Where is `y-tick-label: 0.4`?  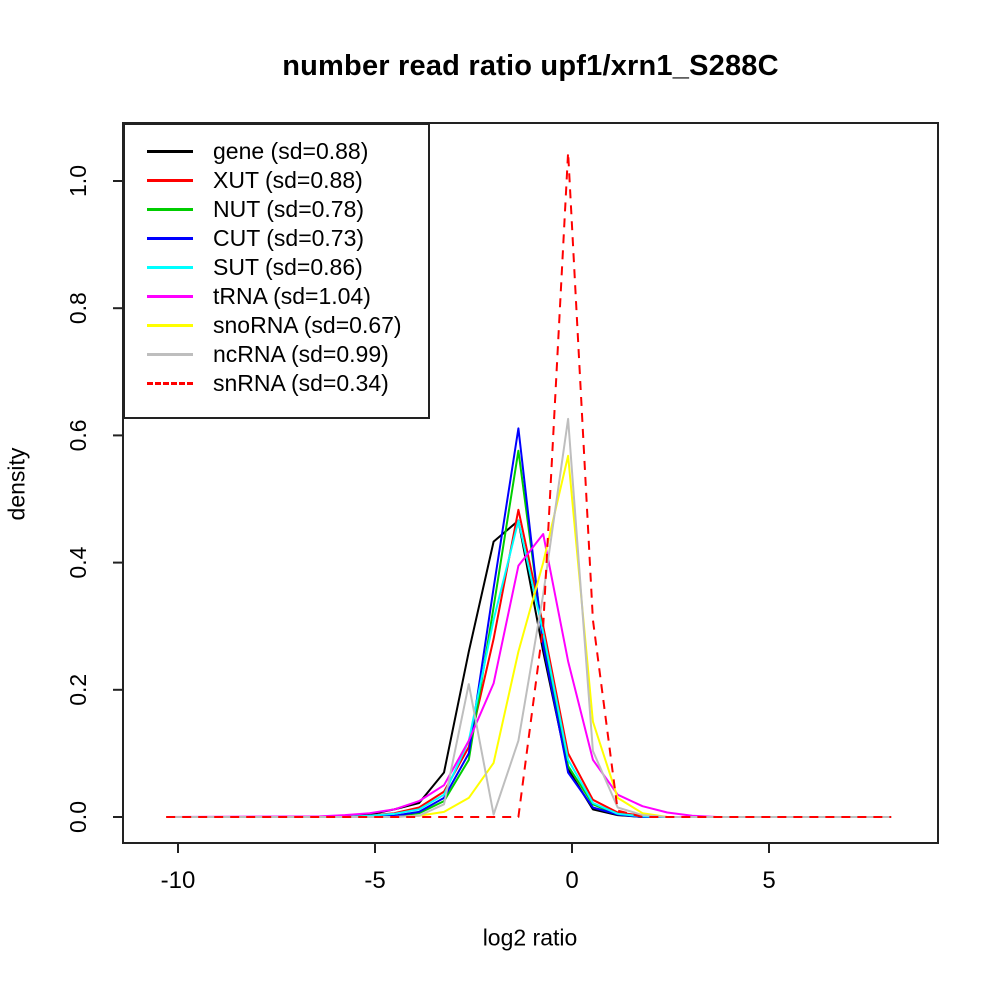 y-tick-label: 0.4 is located at coordinates (78, 562).